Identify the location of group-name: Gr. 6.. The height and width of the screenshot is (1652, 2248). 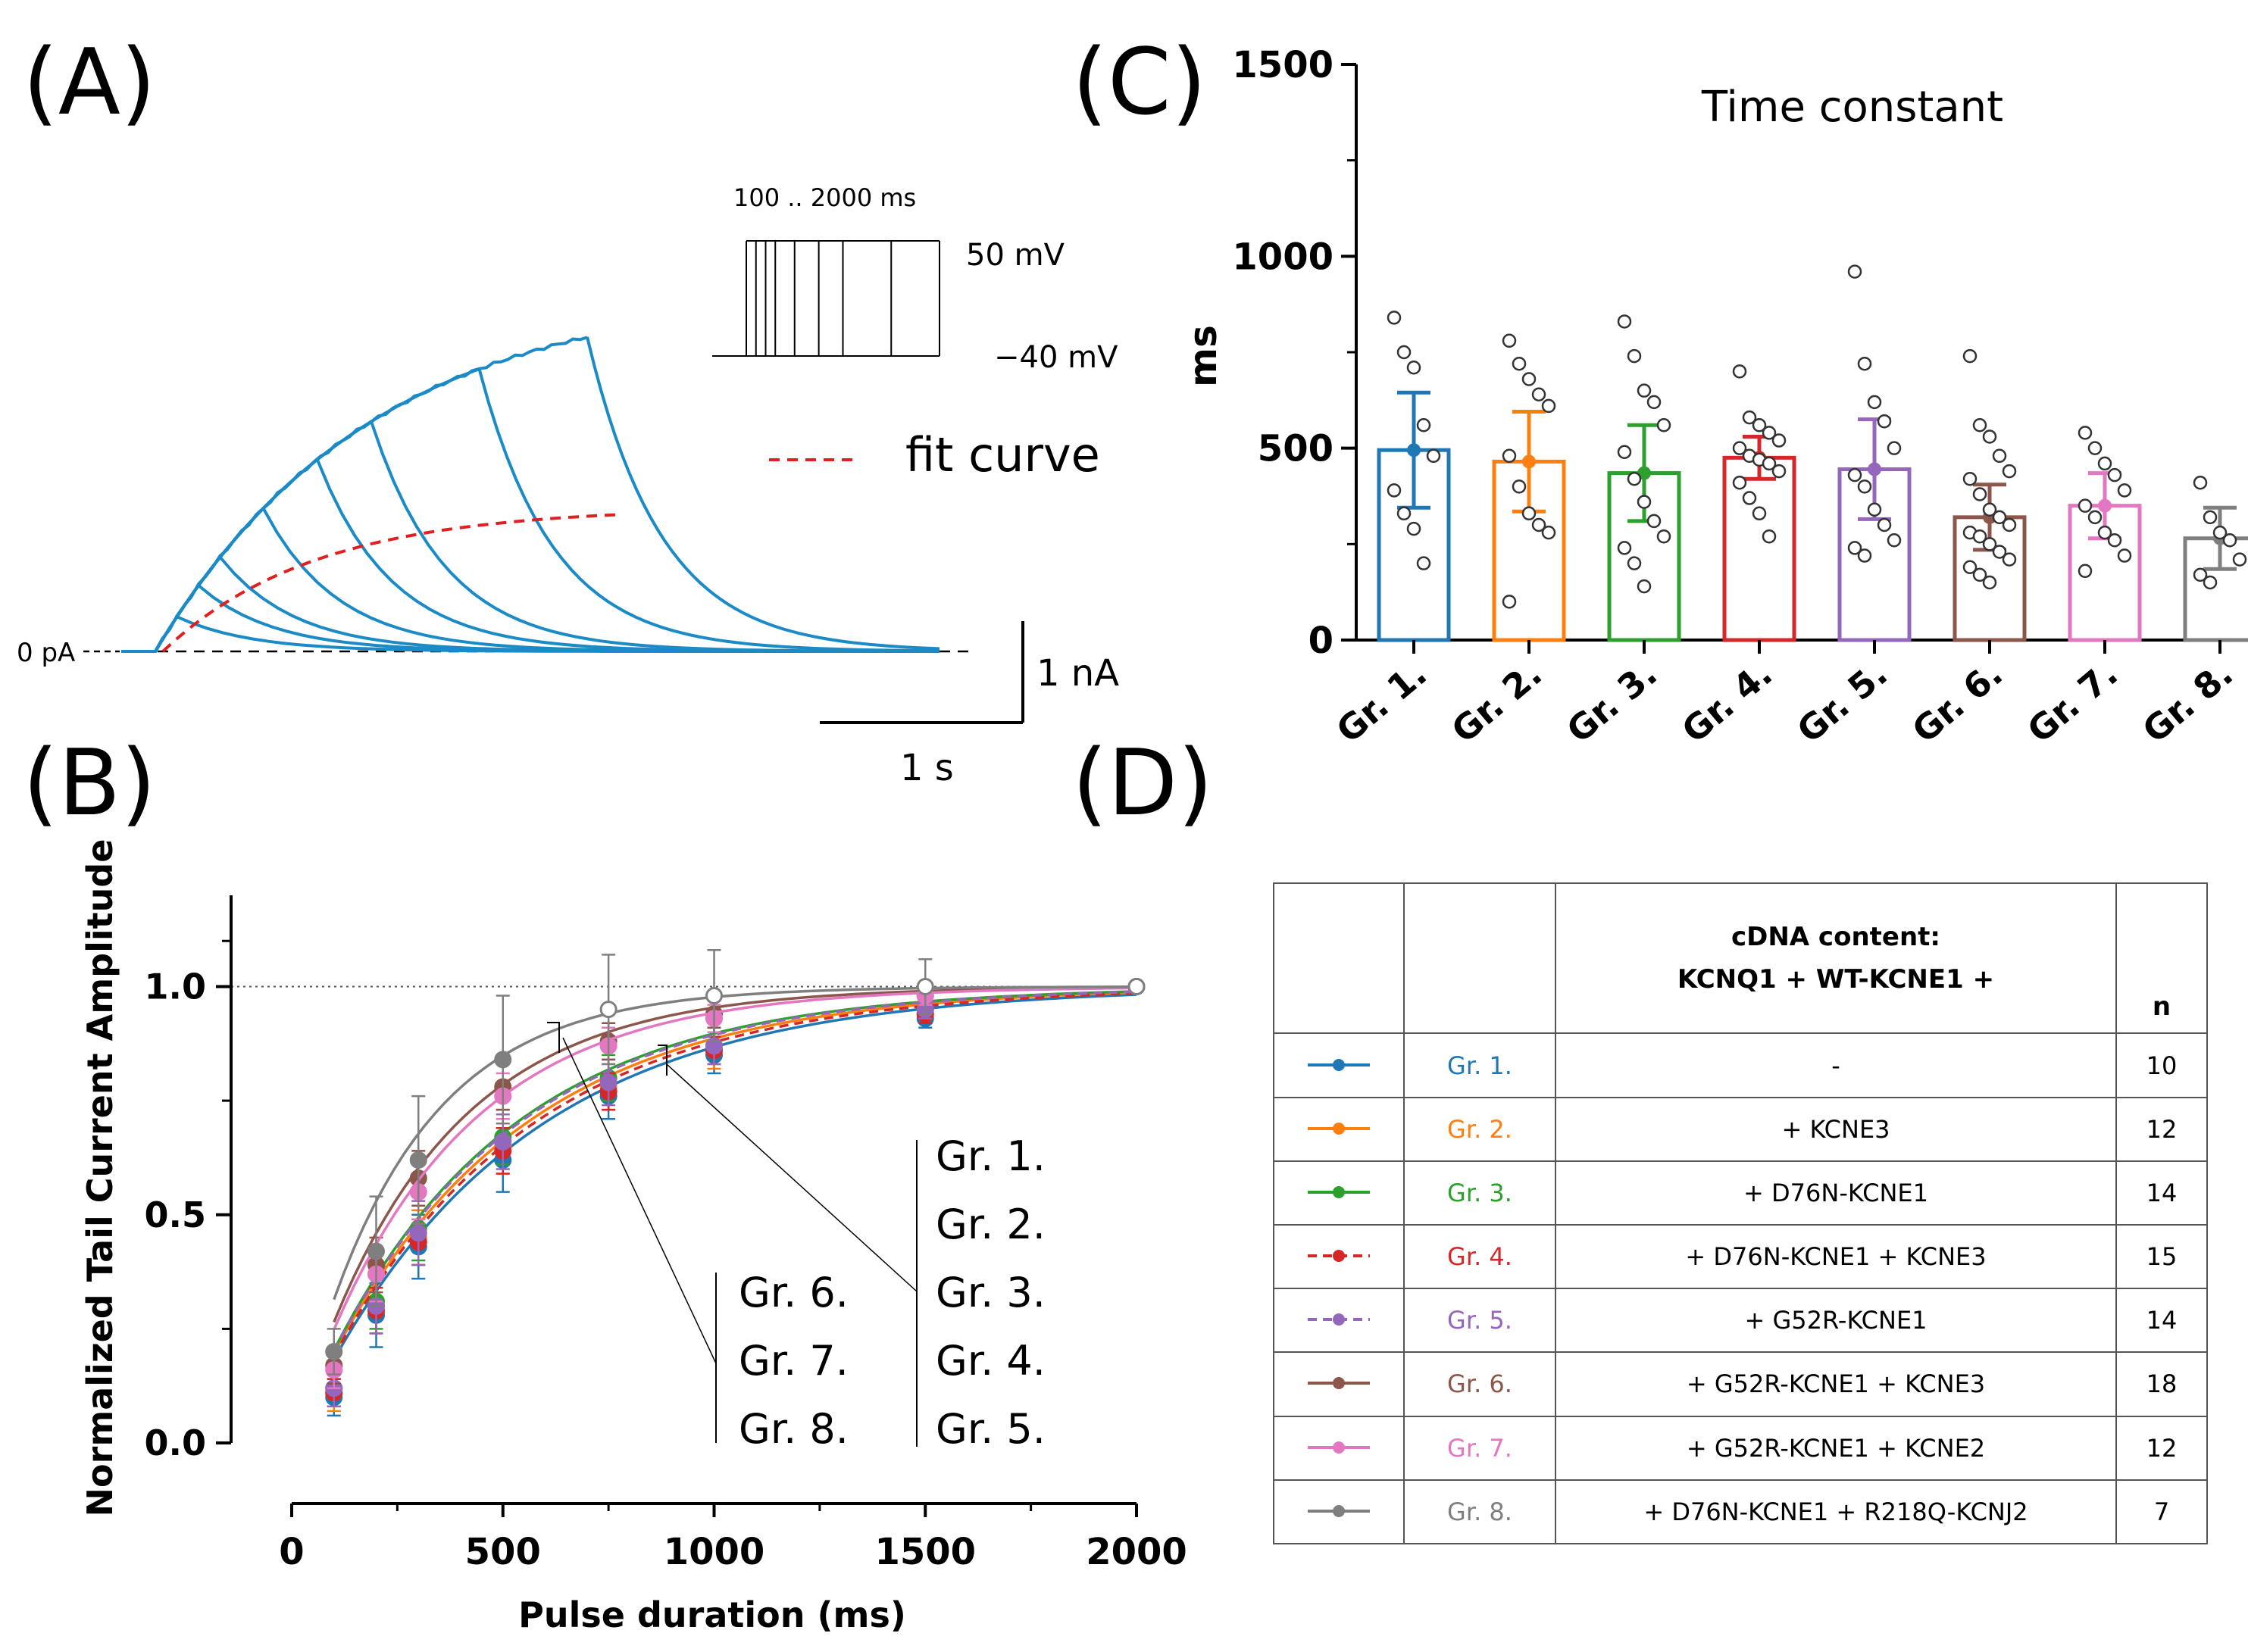
(1479, 1384).